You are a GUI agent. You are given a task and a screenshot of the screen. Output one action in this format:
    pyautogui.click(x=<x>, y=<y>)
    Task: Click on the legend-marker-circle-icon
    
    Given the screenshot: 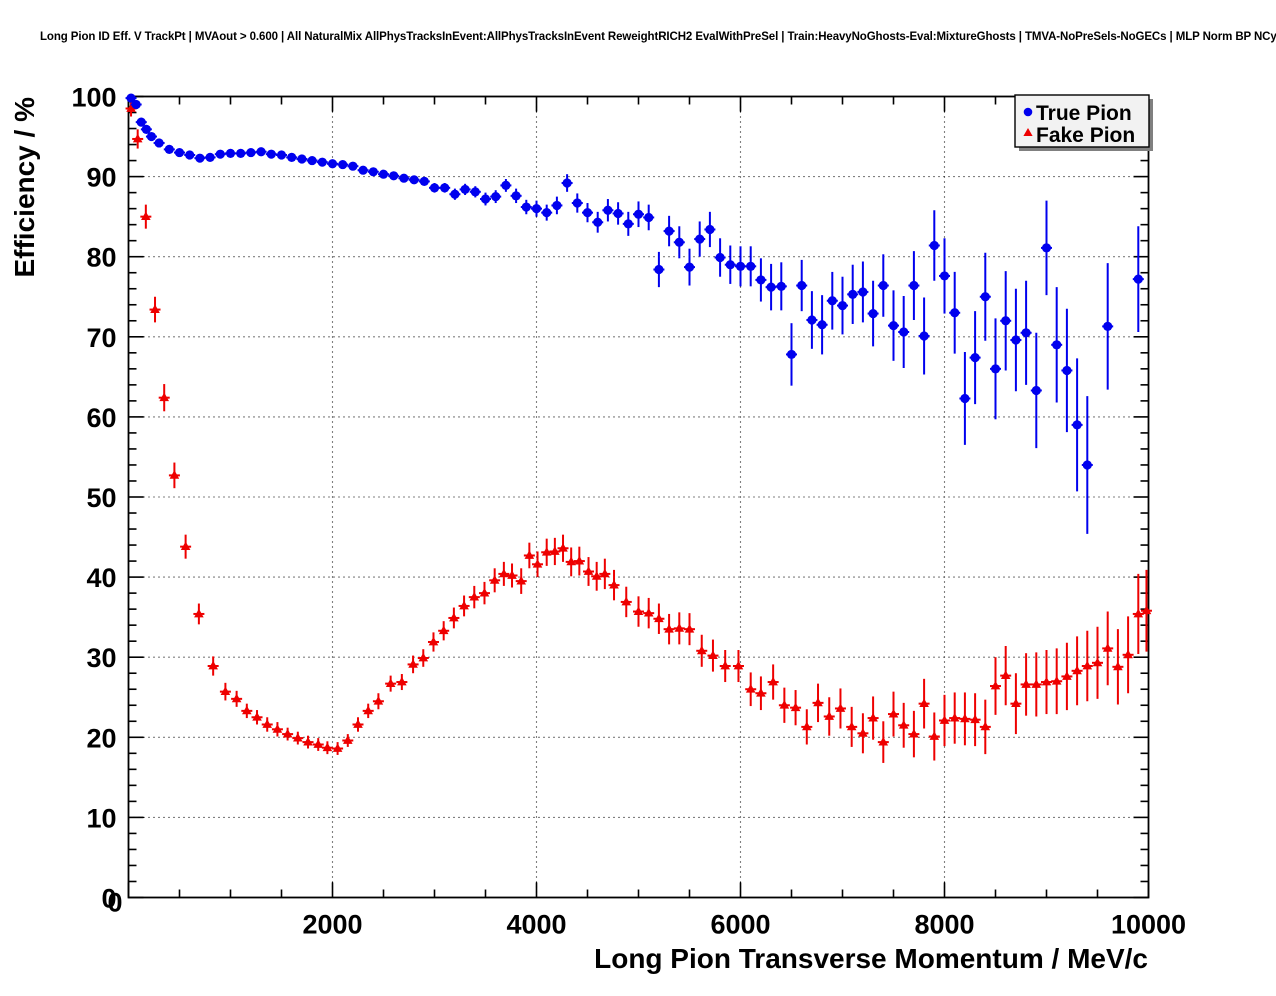 What is the action you would take?
    pyautogui.click(x=1028, y=112)
    